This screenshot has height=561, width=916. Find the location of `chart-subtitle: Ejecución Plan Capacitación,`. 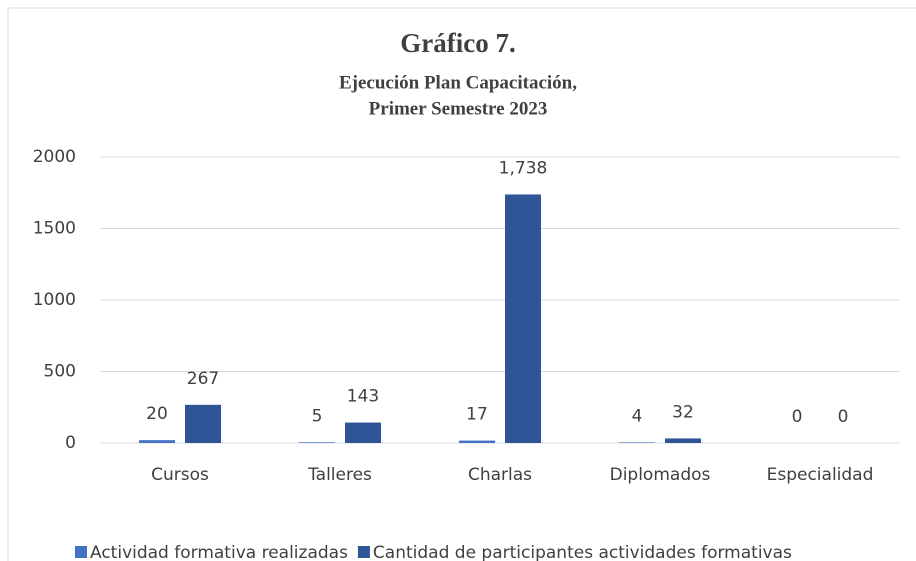

chart-subtitle: Ejecución Plan Capacitación, is located at coordinates (458, 82).